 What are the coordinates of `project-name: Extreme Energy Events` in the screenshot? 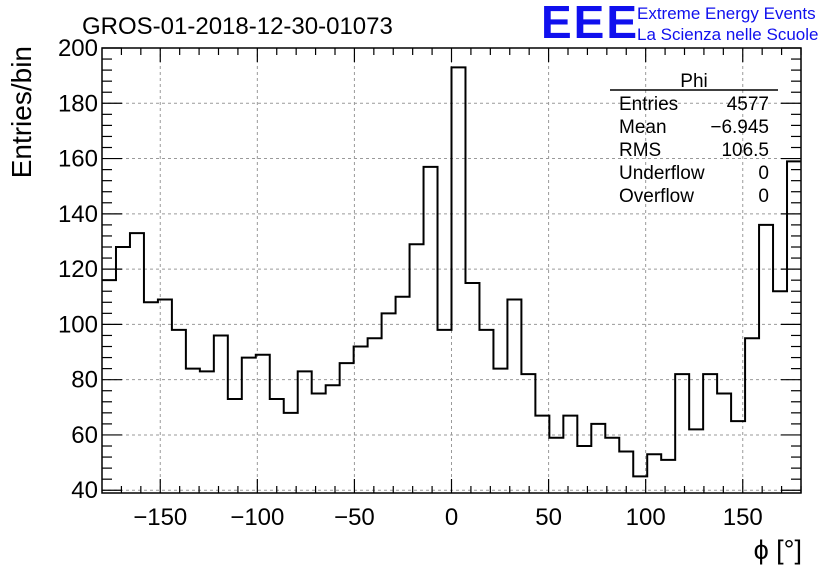 It's located at (726, 13).